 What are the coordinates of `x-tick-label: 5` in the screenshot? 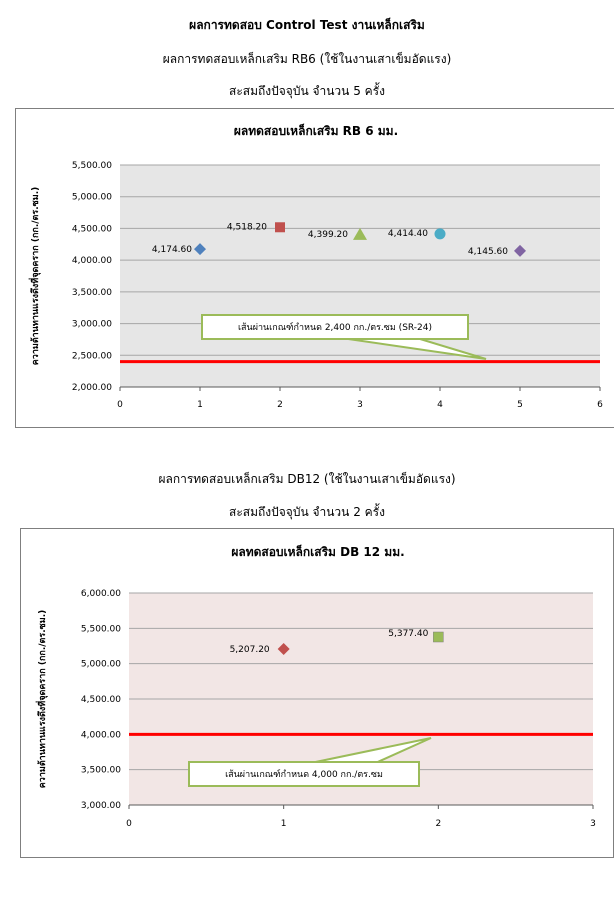 It's located at (520, 405).